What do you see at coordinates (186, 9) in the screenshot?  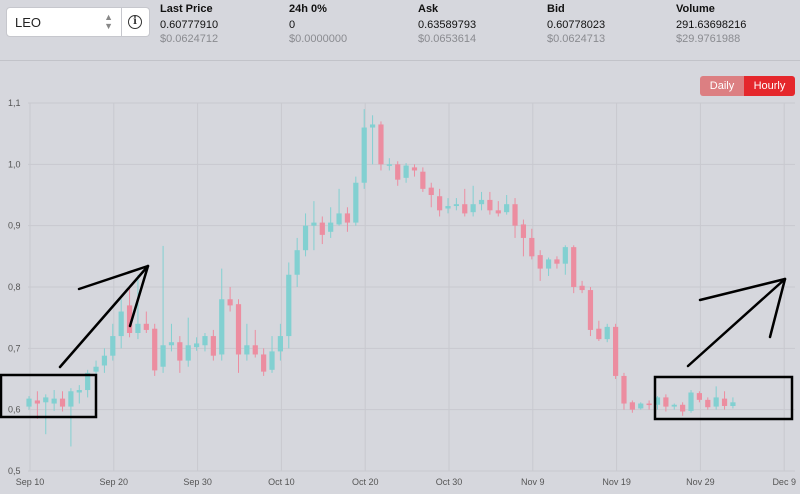 I see `stat-label: Last Price` at bounding box center [186, 9].